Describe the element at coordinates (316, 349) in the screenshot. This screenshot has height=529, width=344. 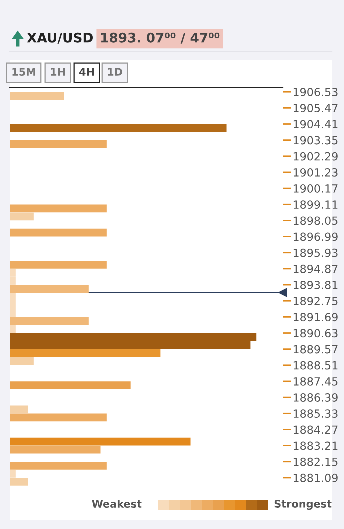
I see `y-tick-label: 1889.57` at that location.